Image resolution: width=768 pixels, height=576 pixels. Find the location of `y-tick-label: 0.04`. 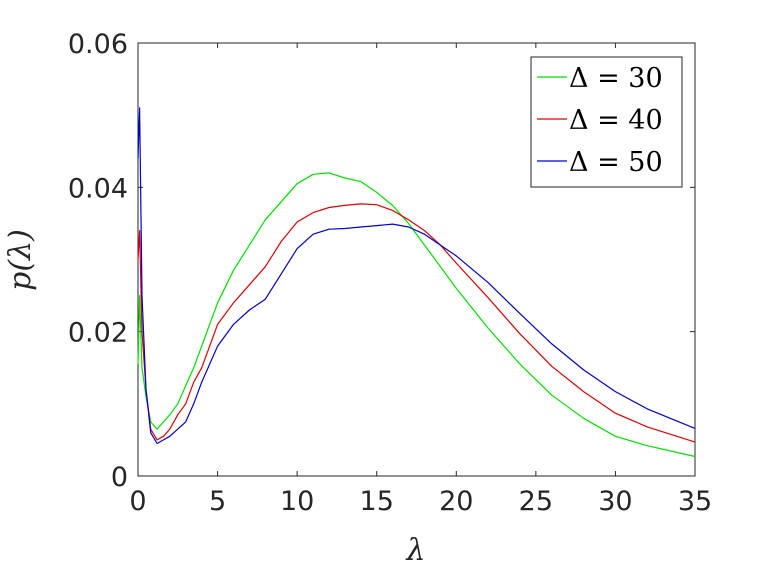

y-tick-label: 0.04 is located at coordinates (98, 188).